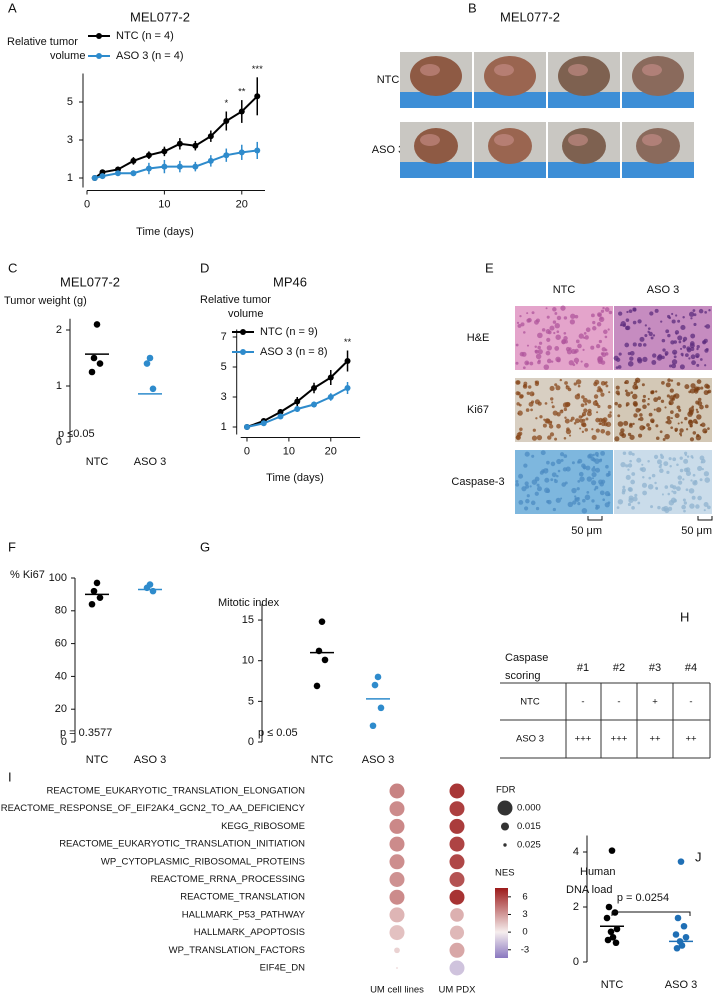 The width and height of the screenshot is (721, 999). Describe the element at coordinates (165, 232) in the screenshot. I see `x-axis-label: Time (days)` at that location.